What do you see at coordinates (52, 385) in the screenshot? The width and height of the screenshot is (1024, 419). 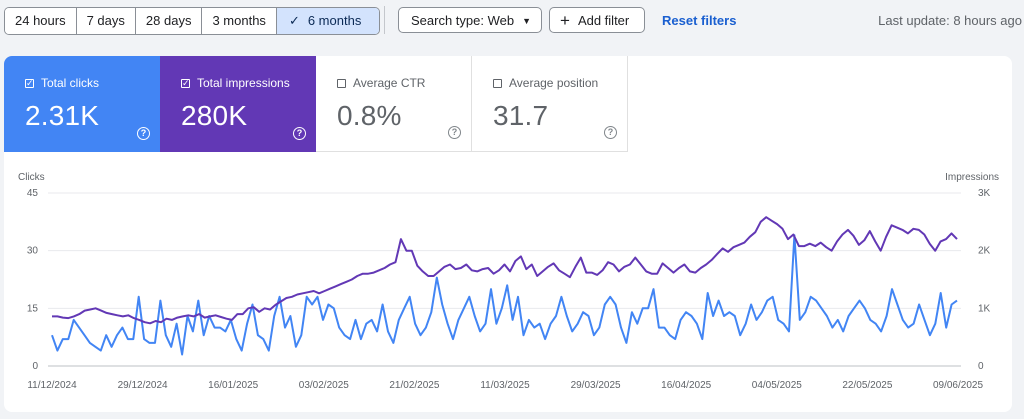 I see `x-tick-label: 11/12/2024` at bounding box center [52, 385].